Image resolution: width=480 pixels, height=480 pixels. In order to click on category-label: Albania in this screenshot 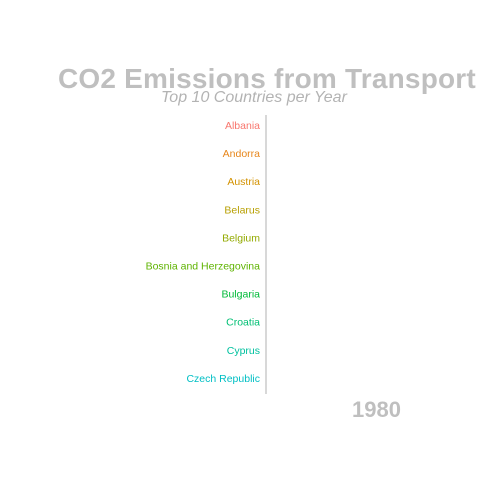, I will do `click(242, 126)`.